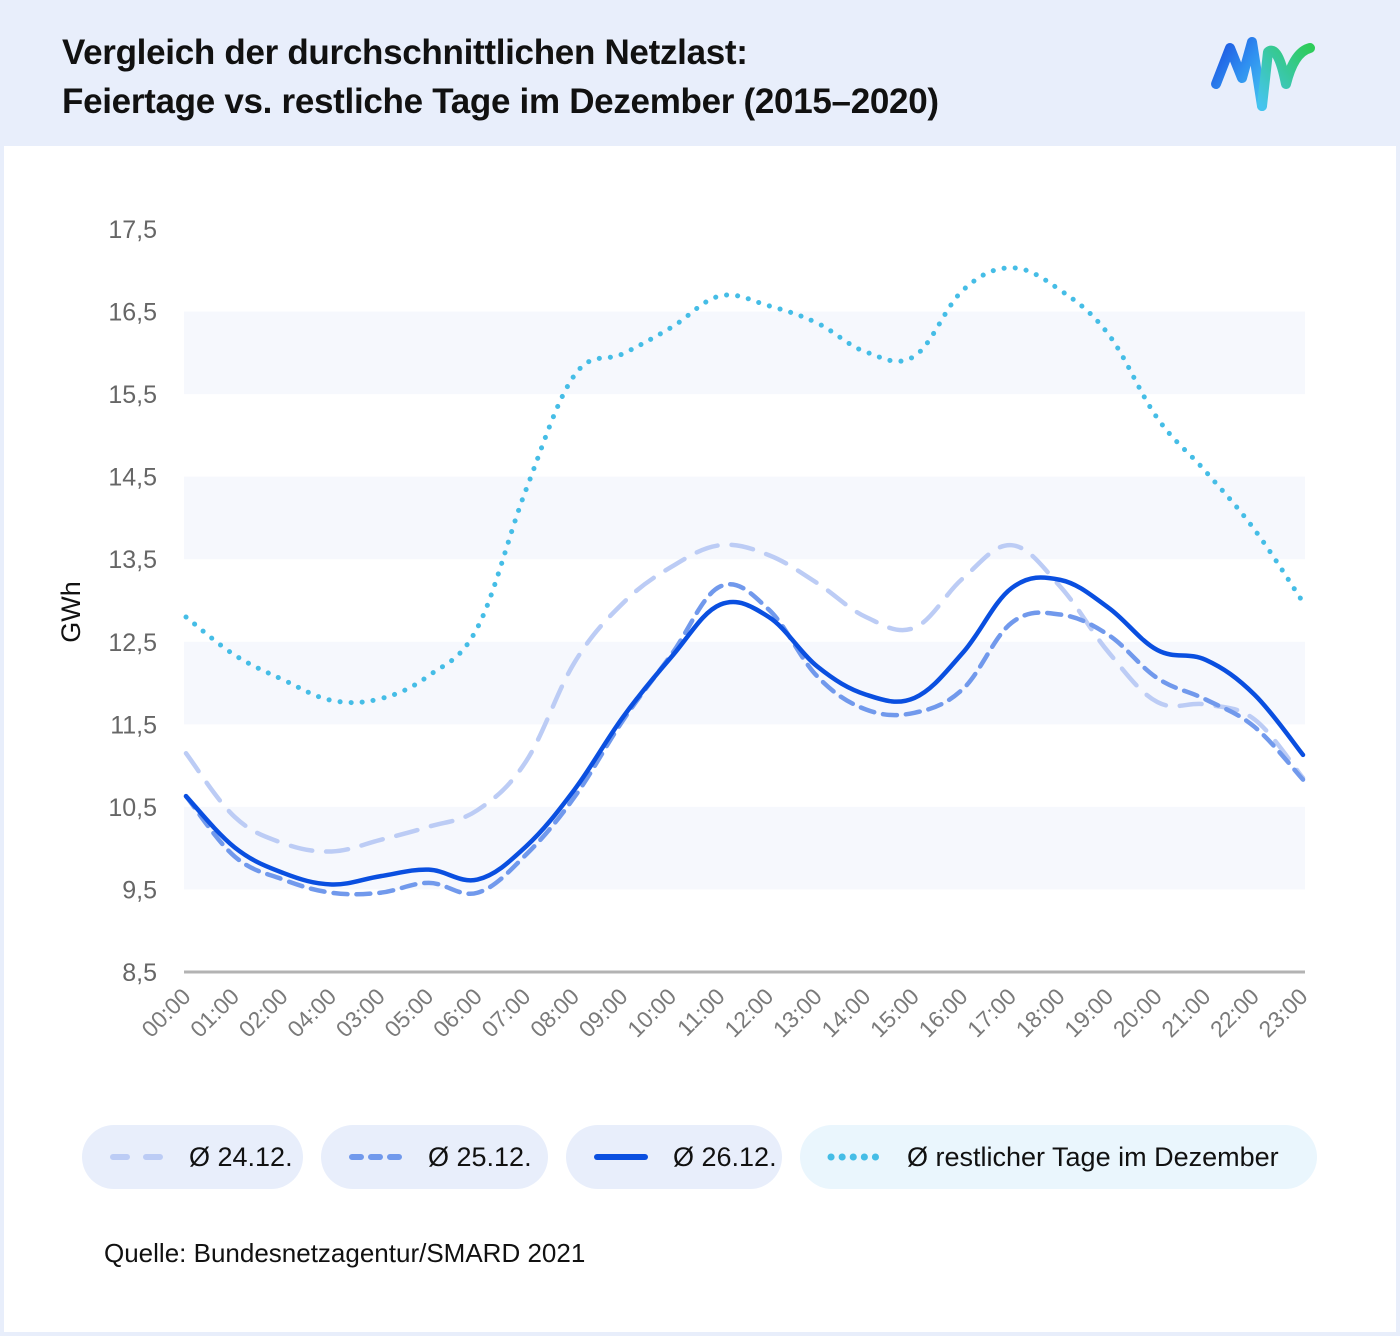 The height and width of the screenshot is (1336, 1400). Describe the element at coordinates (1088, 1012) in the screenshot. I see `x-tick-label: 19:00` at that location.